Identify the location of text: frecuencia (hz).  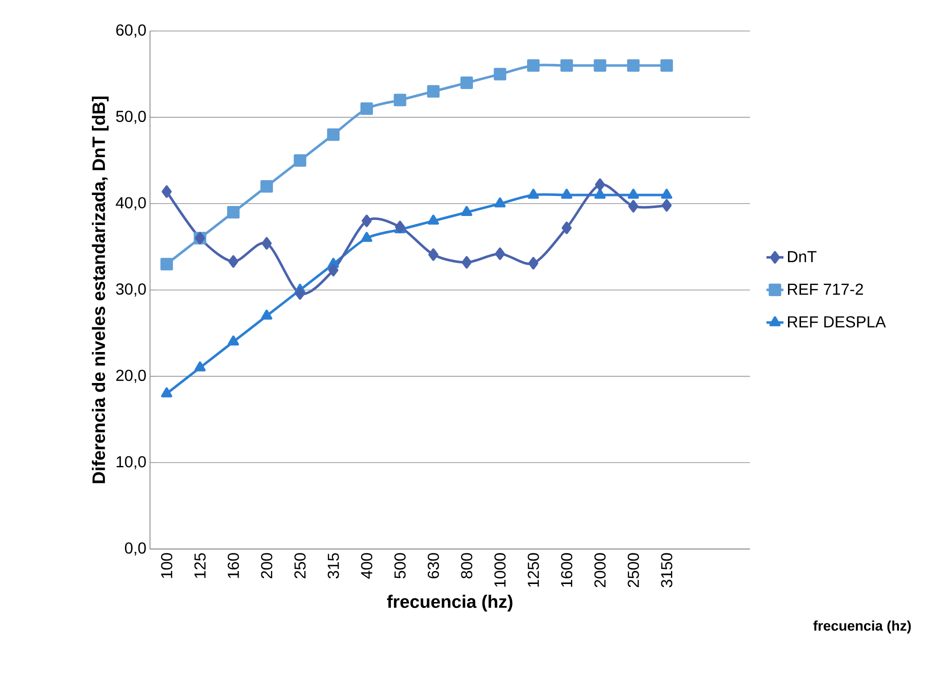
(862, 627).